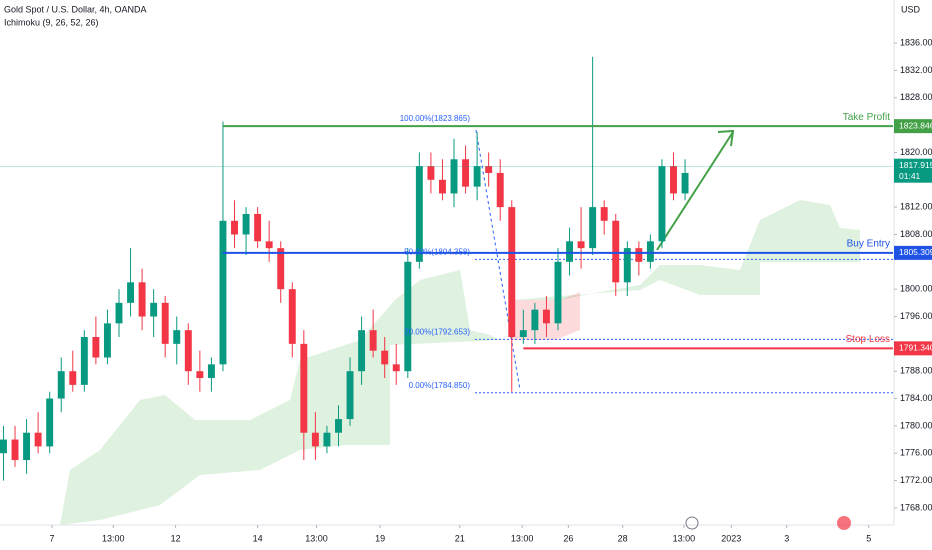 Image resolution: width=932 pixels, height=550 pixels. Describe the element at coordinates (868, 244) in the screenshot. I see `level-name: Buy Entry` at that location.